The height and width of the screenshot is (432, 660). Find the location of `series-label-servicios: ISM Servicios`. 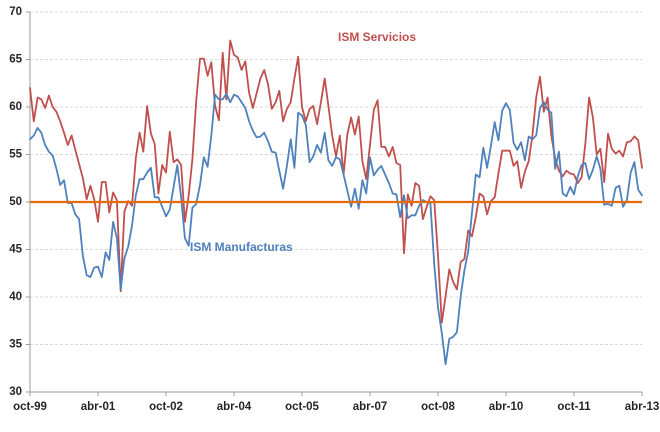

series-label-servicios: ISM Servicios is located at coordinates (377, 37).